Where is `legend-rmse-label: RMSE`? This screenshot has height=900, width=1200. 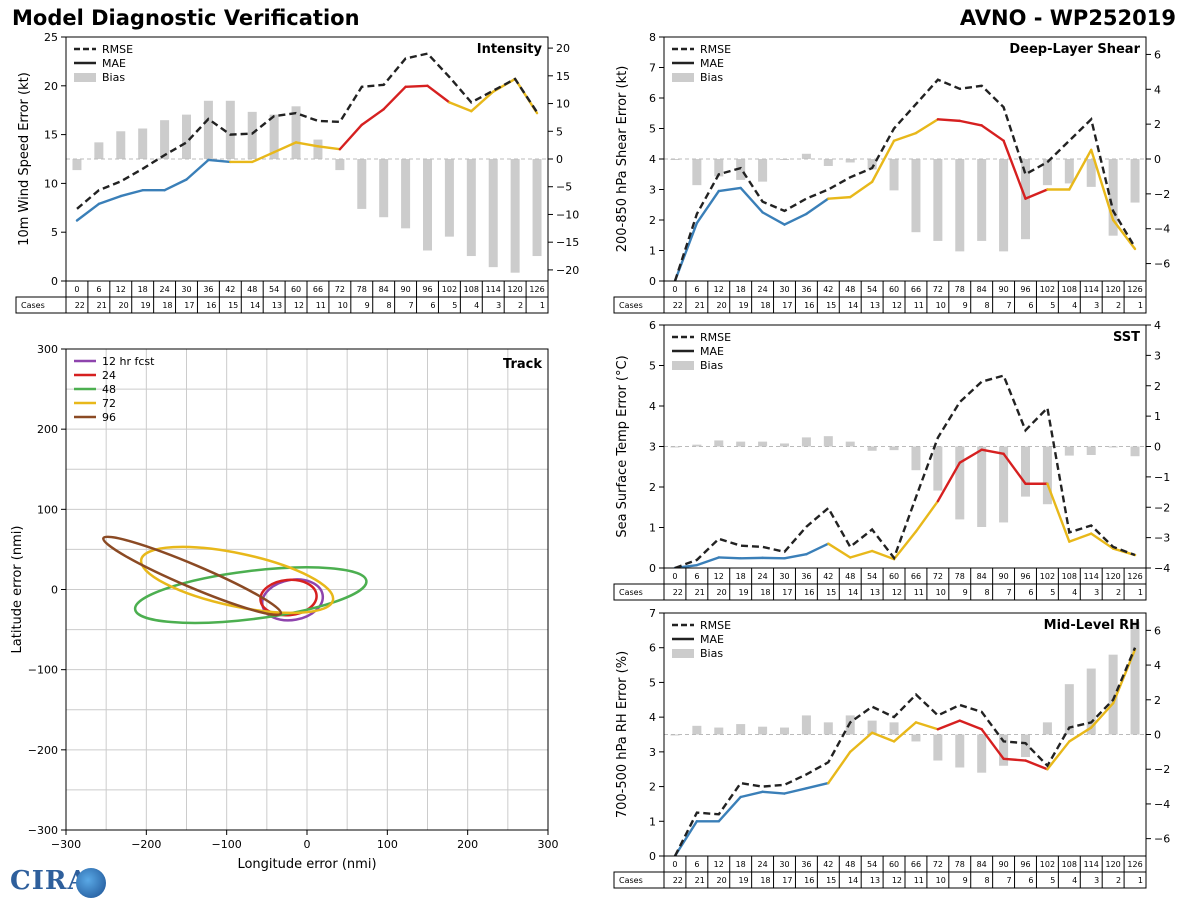
legend-rmse-label: RMSE is located at coordinates (715, 49).